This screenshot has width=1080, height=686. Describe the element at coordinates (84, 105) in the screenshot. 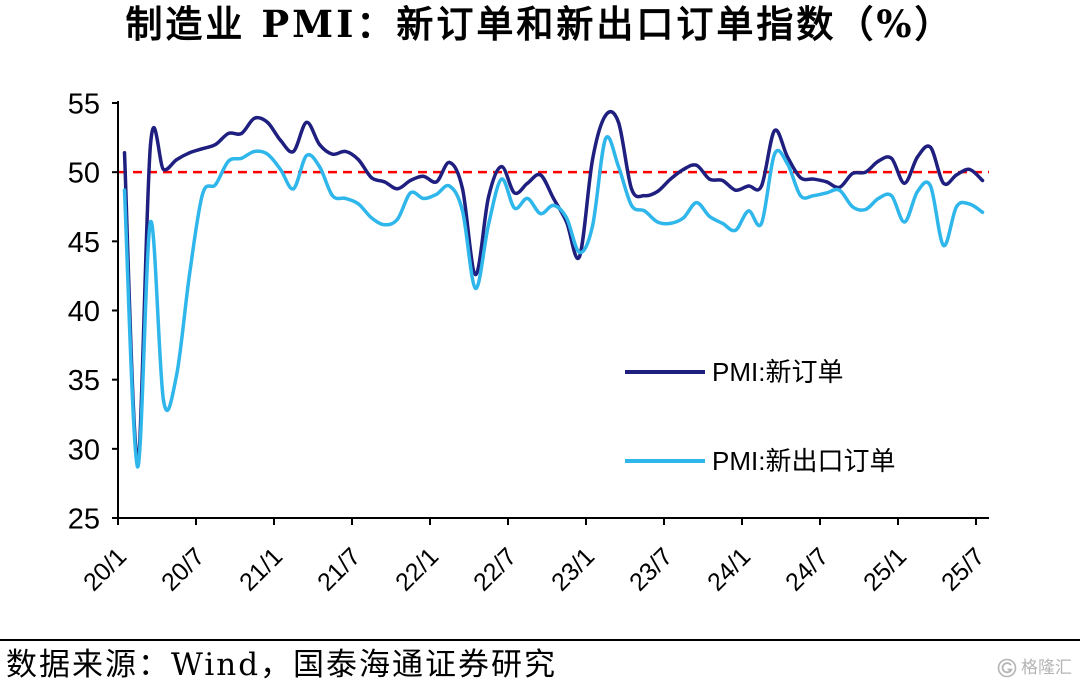

I see `y-tick-label: 55` at that location.